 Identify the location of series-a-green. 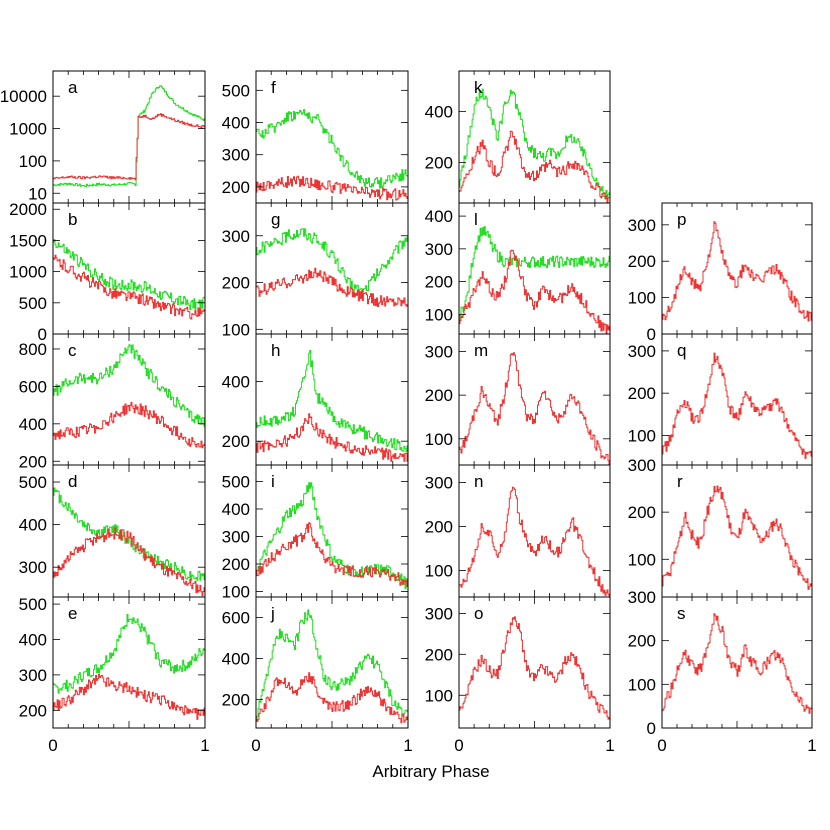
(129, 136).